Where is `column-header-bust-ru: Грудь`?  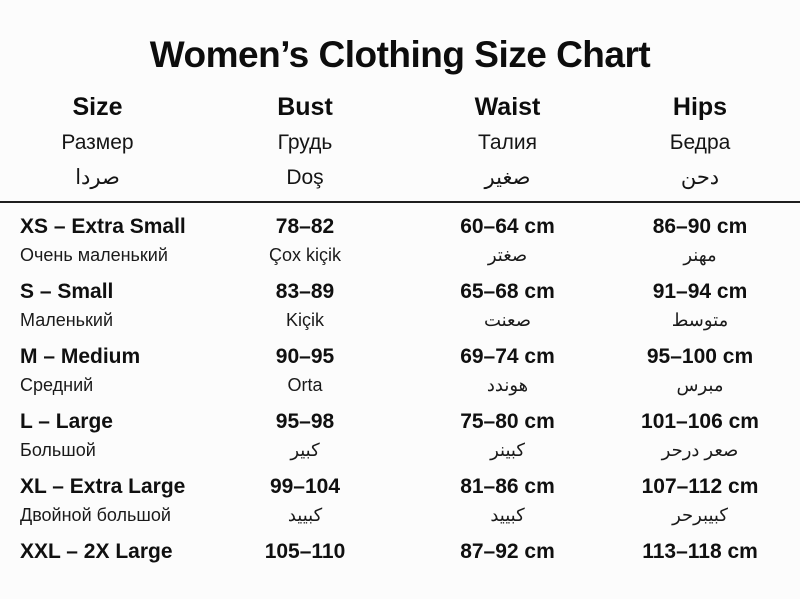 column-header-bust-ru: Грудь is located at coordinates (305, 142).